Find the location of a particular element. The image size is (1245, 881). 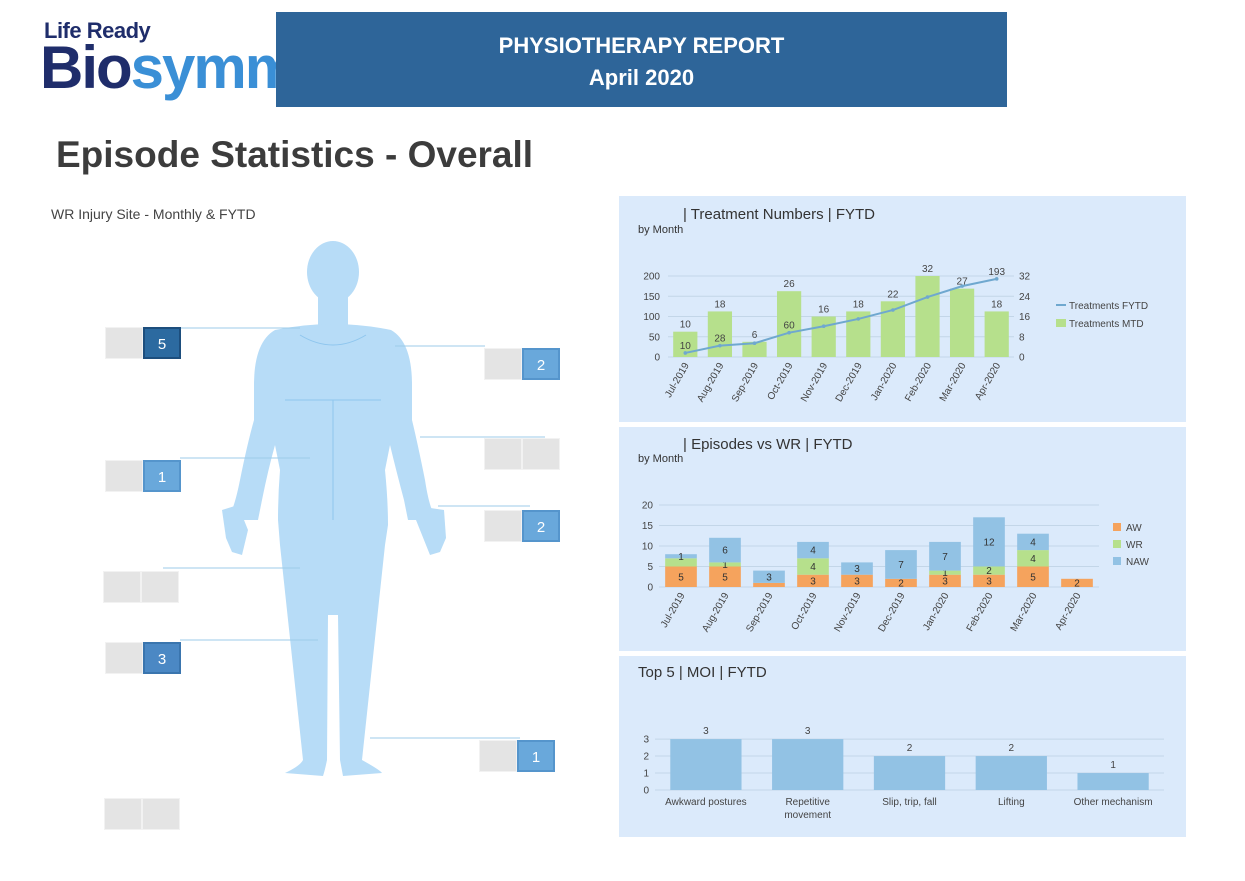

y-right-tick-label: 16 is located at coordinates (1025, 317).